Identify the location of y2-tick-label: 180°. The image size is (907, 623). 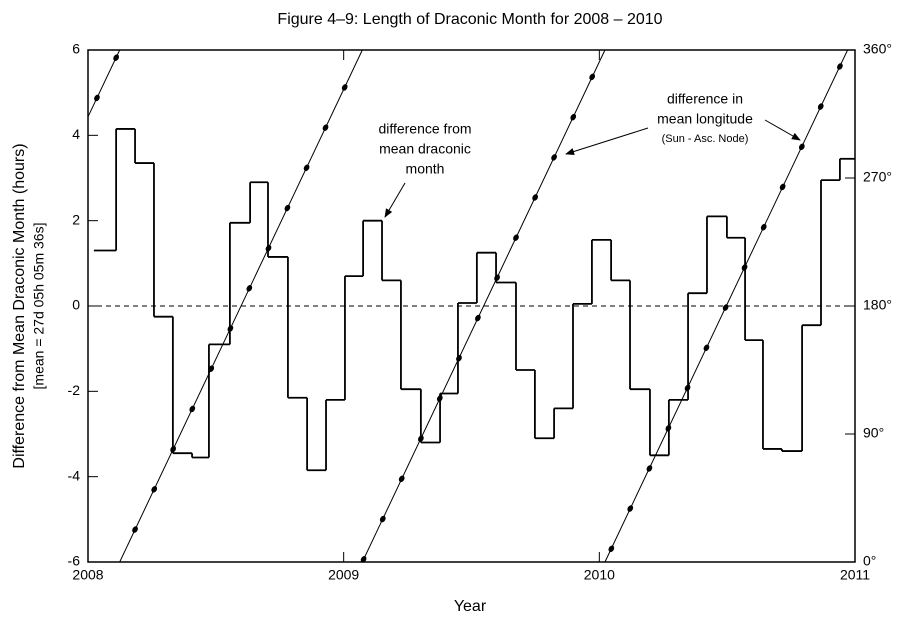
(877, 305).